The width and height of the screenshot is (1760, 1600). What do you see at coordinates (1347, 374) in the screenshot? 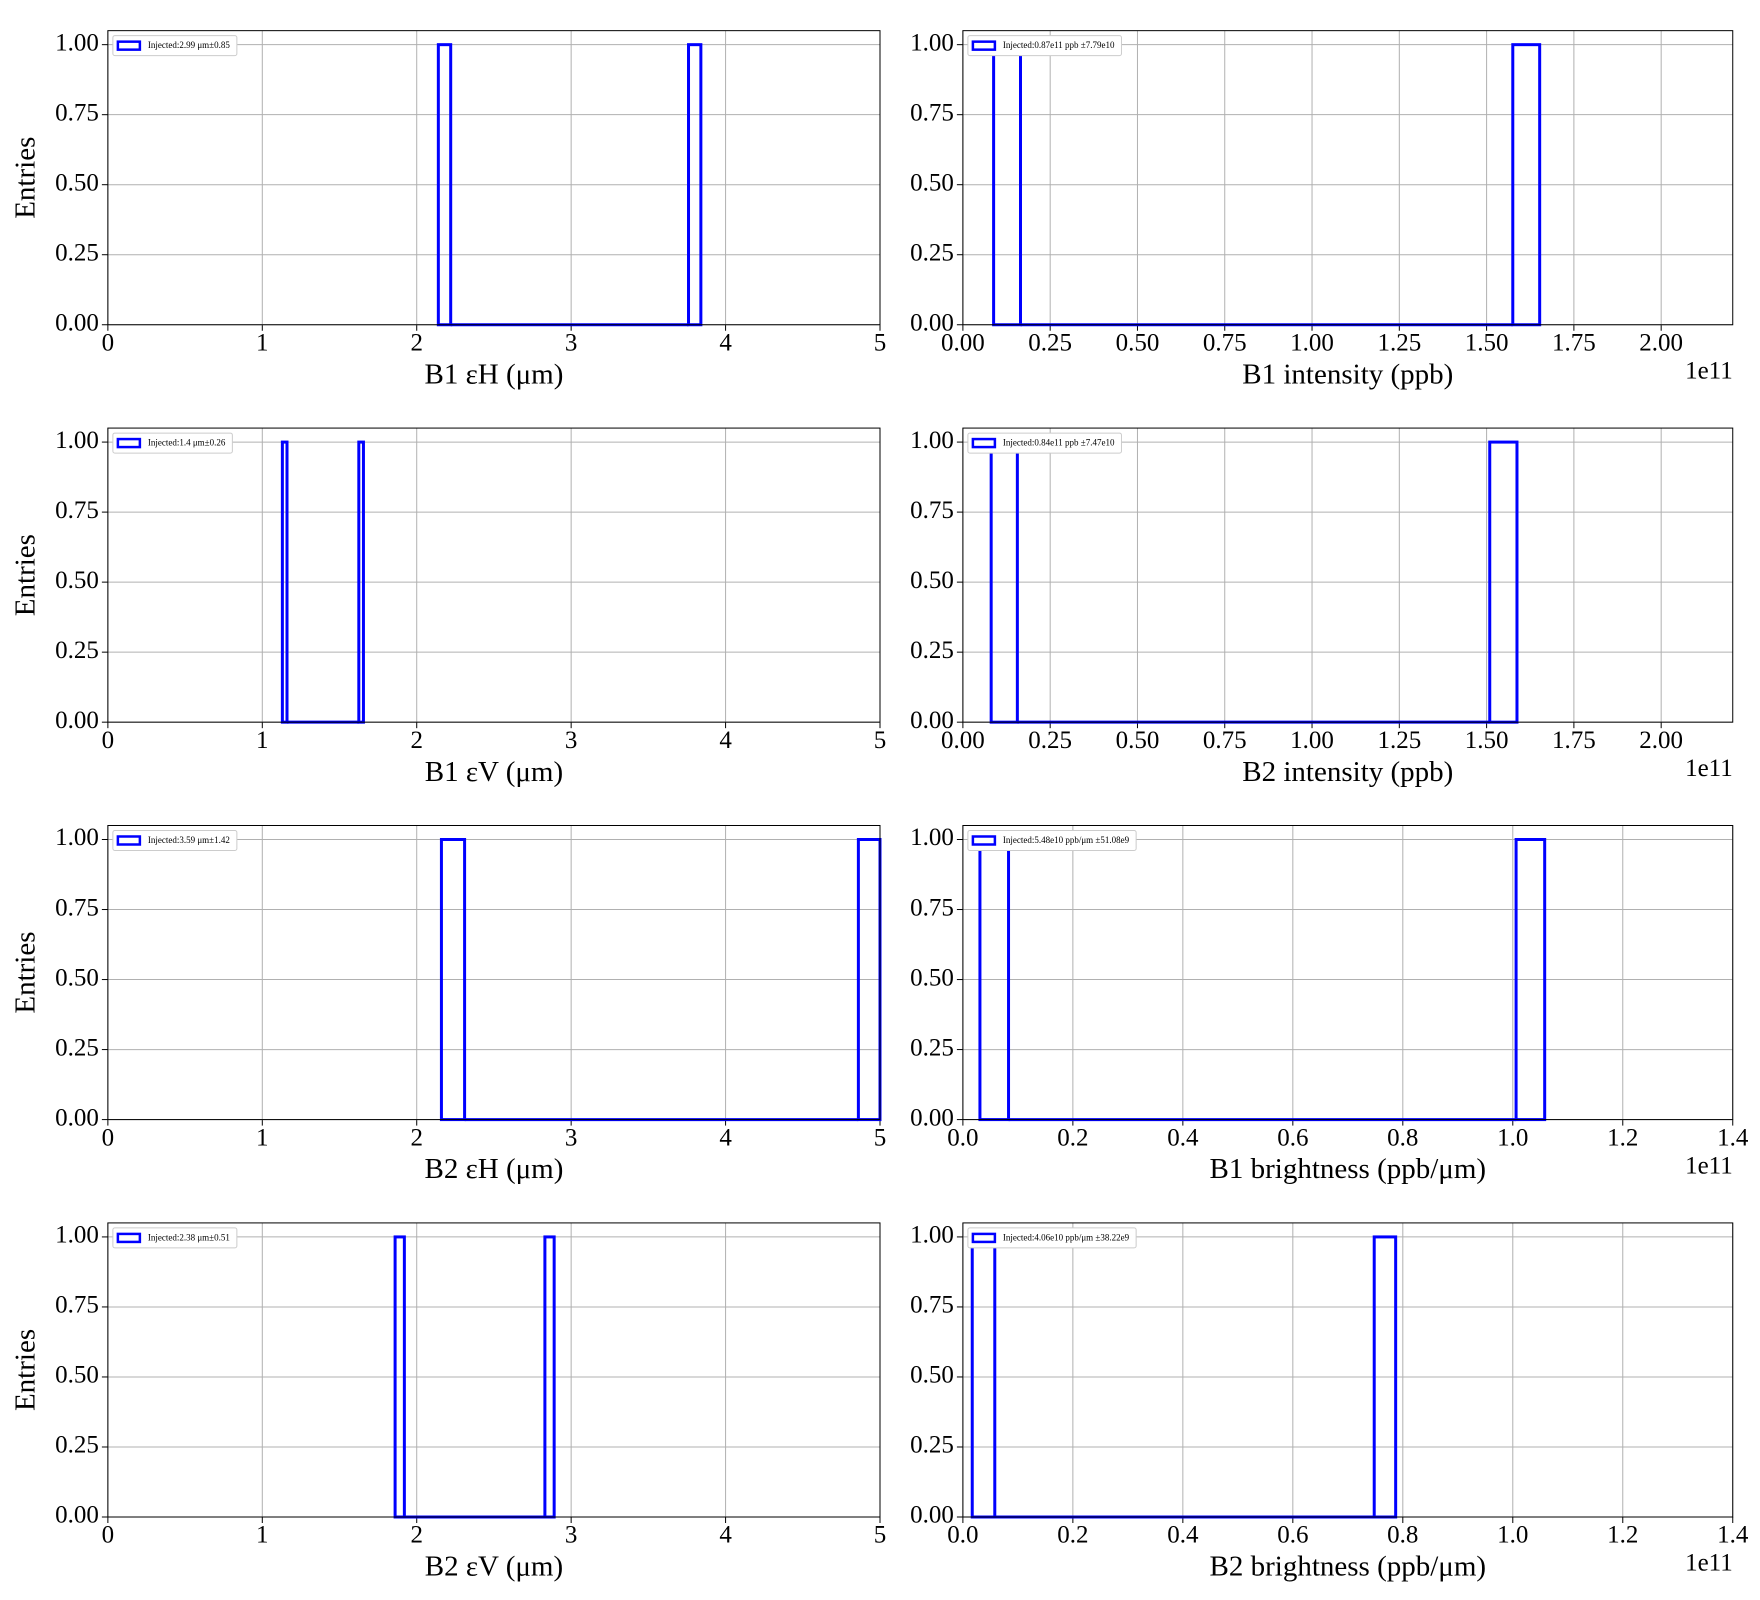
I see `x-axis-label: B1 intensity (ppb)` at bounding box center [1347, 374].